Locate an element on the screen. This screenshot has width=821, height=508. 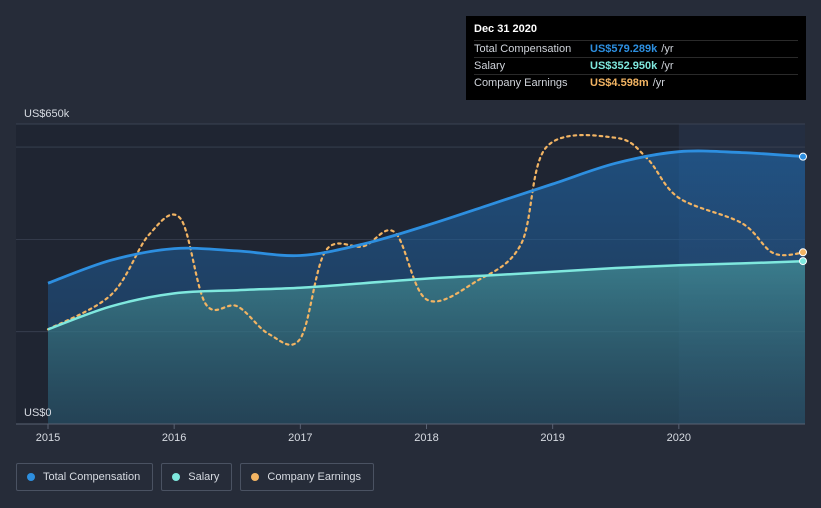
salary-line is located at coordinates (426, 295).